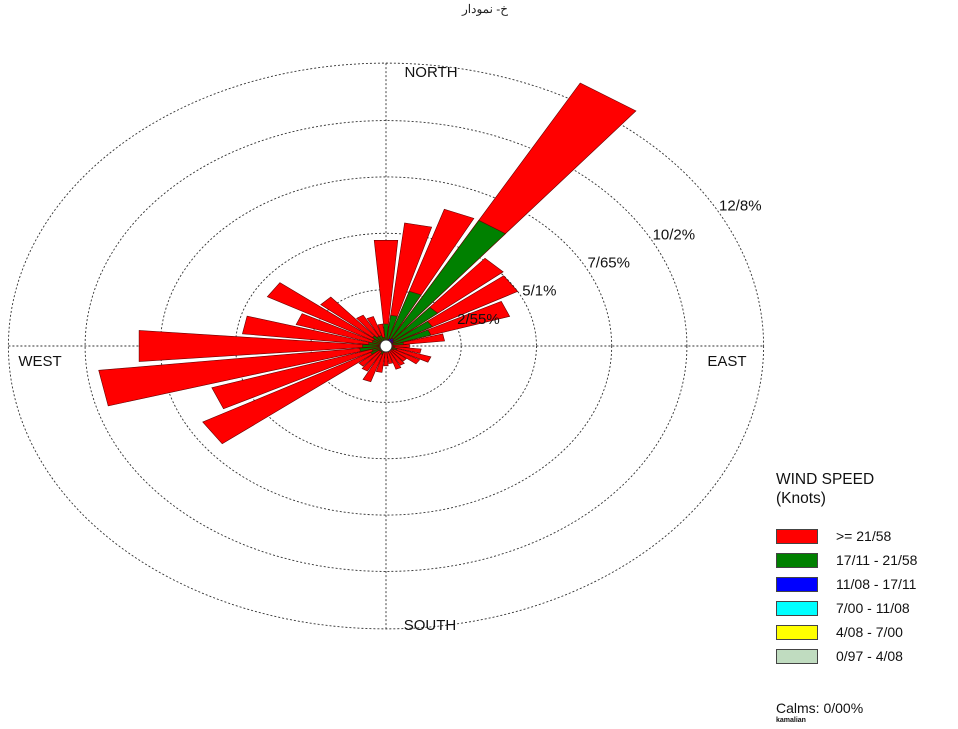 The height and width of the screenshot is (729, 958). Describe the element at coordinates (820, 708) in the screenshot. I see `calms-label: Calms: 0/00%` at that location.